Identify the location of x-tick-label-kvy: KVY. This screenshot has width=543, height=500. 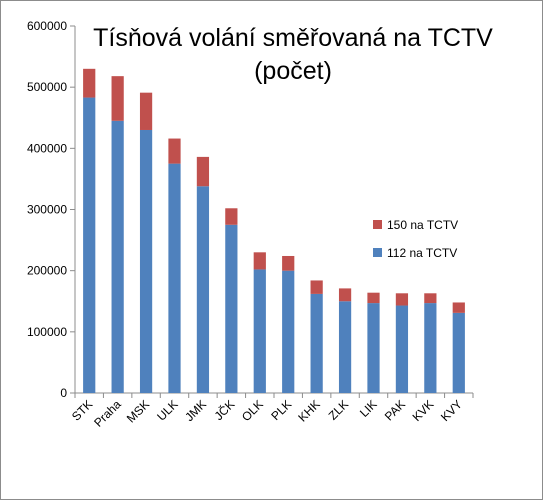
(451, 410).